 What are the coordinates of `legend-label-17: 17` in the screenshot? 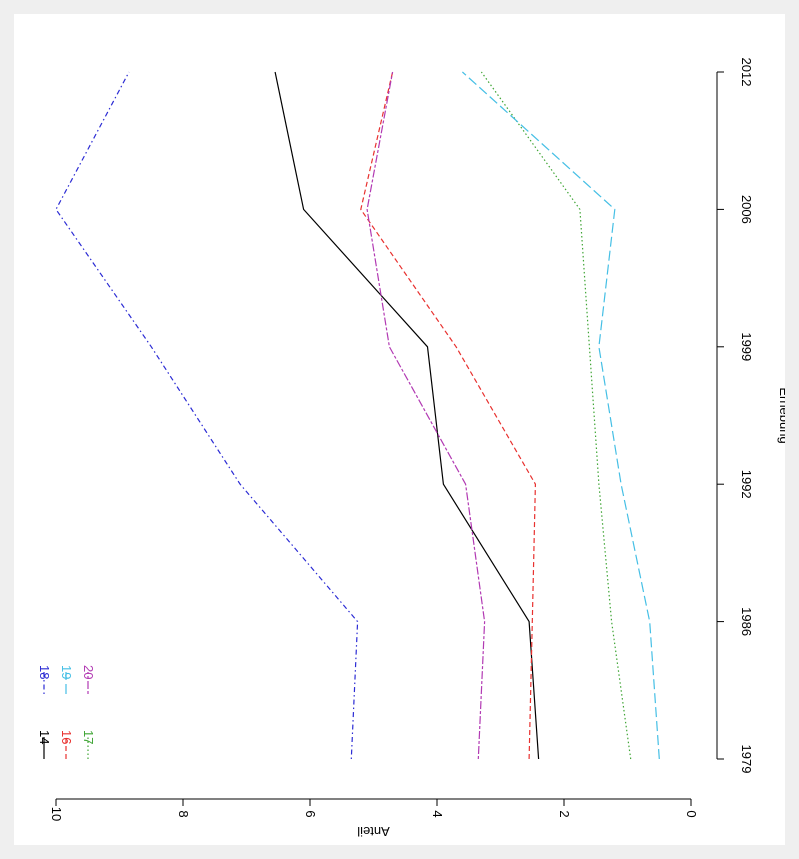 It's located at (88, 737).